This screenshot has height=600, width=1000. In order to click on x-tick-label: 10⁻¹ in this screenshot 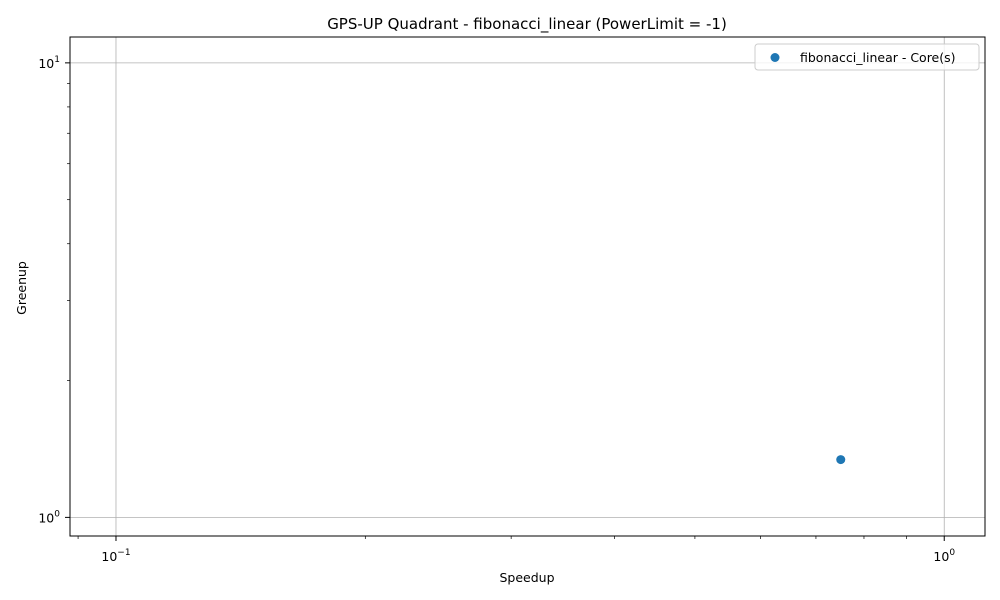, I will do `click(115, 556)`.